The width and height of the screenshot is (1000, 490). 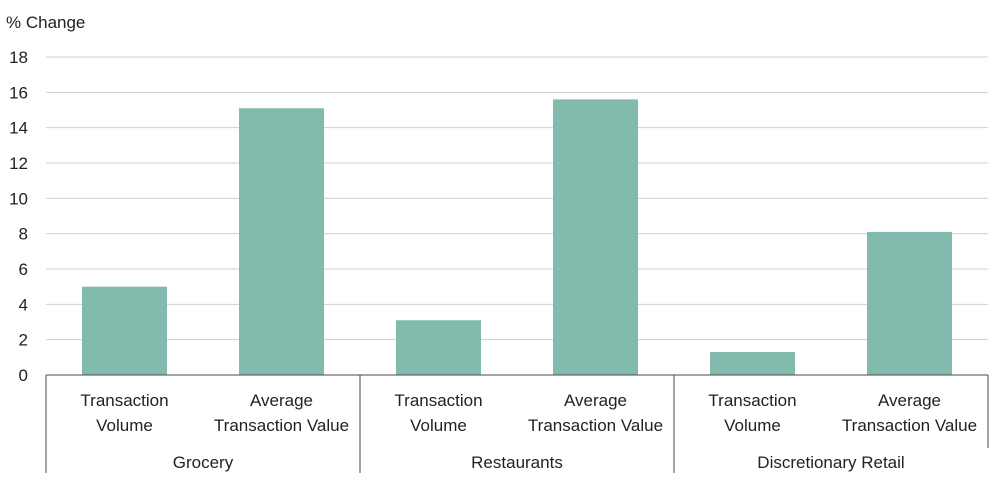 What do you see at coordinates (517, 462) in the screenshot?
I see `group-label: Restaurants` at bounding box center [517, 462].